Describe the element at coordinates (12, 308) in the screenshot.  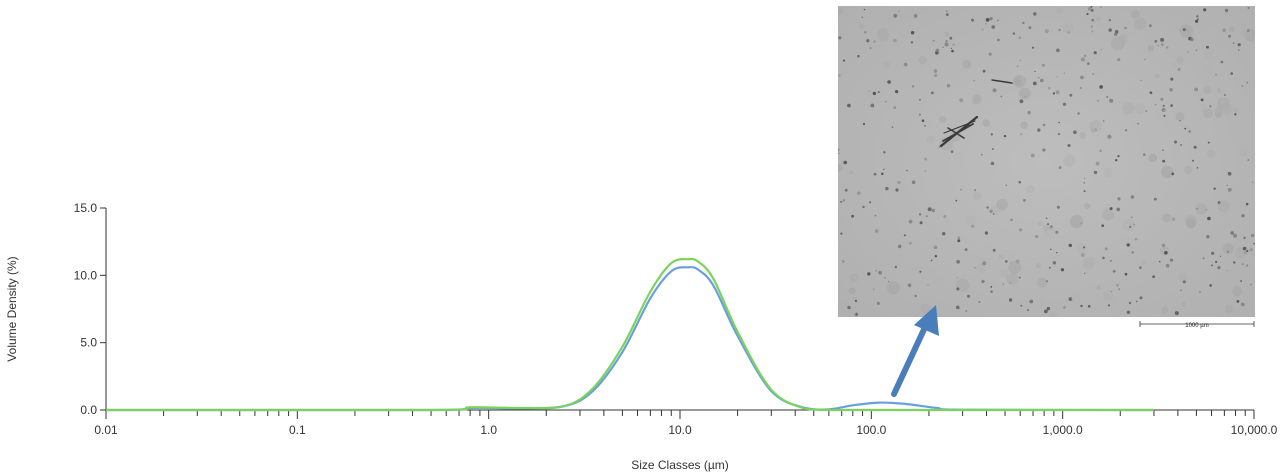
I see `y-axis-title: Volume Density (%)` at that location.